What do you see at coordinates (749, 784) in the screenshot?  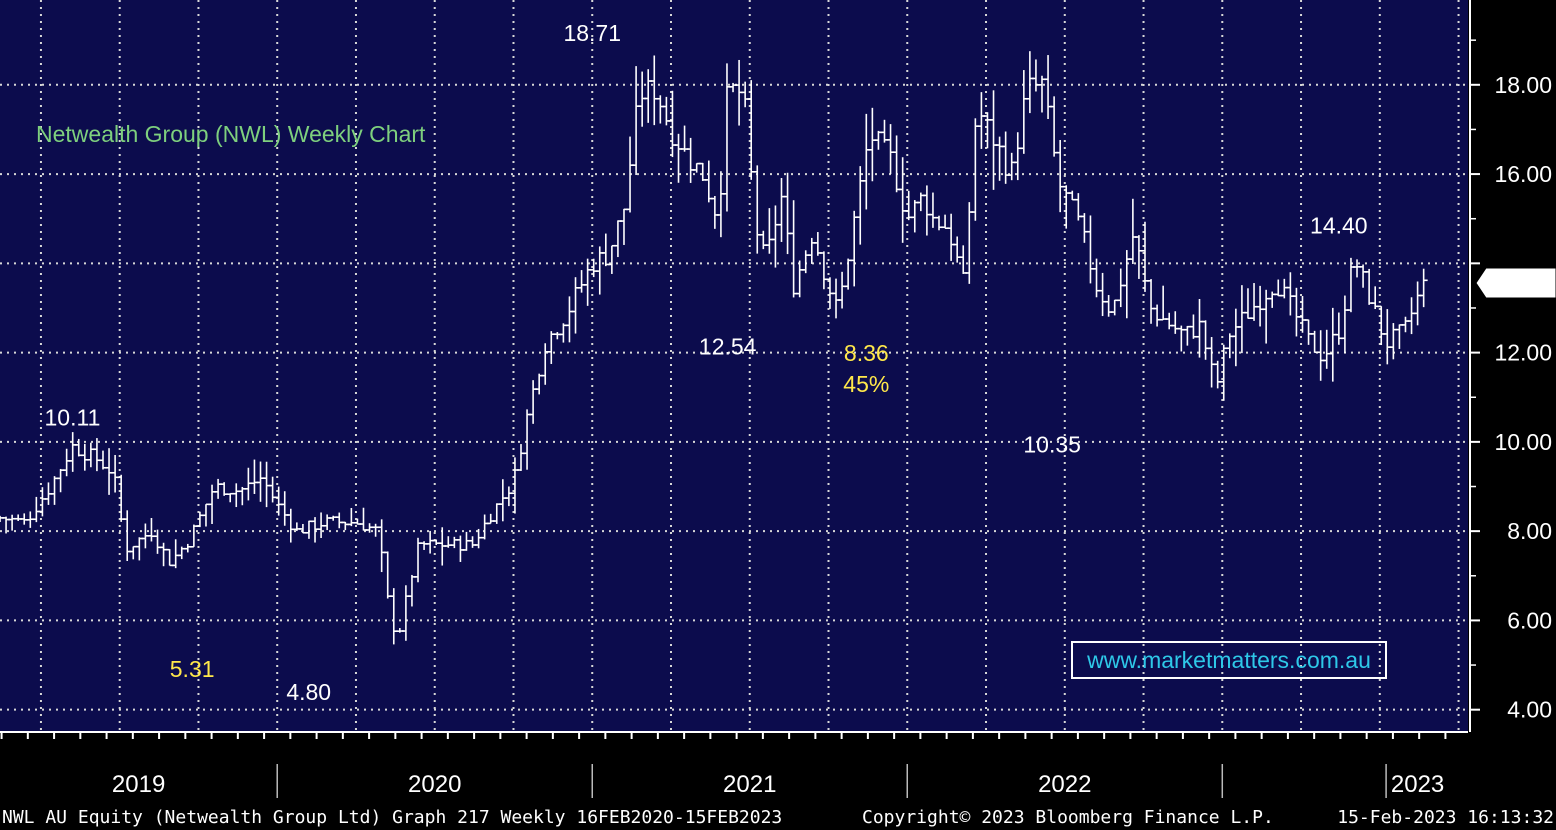 I see `x-year-label: 2021` at bounding box center [749, 784].